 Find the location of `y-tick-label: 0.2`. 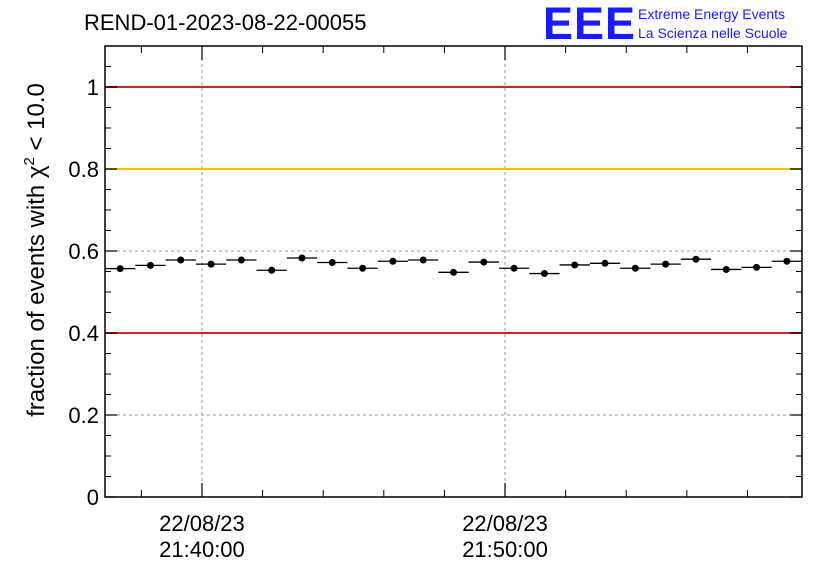

y-tick-label: 0.2 is located at coordinates (83, 415).